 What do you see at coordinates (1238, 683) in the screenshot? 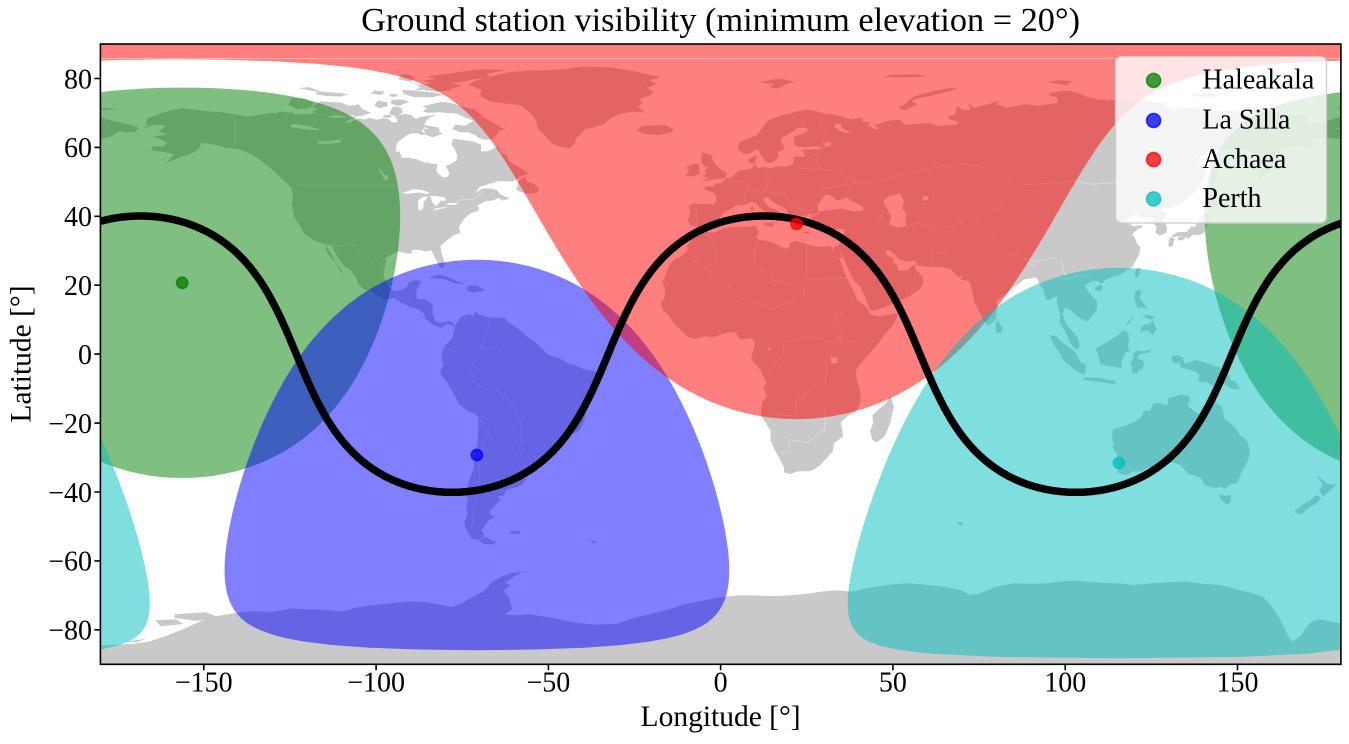
I see `svg-text: 150` at bounding box center [1238, 683].